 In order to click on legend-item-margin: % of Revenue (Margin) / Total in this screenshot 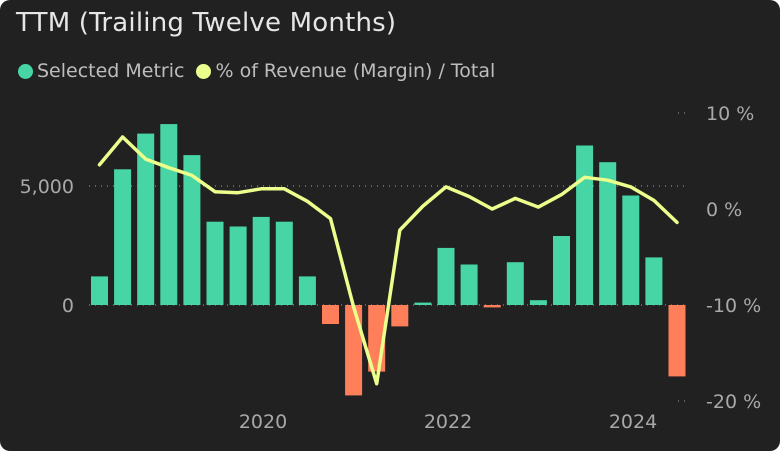, I will do `click(345, 71)`.